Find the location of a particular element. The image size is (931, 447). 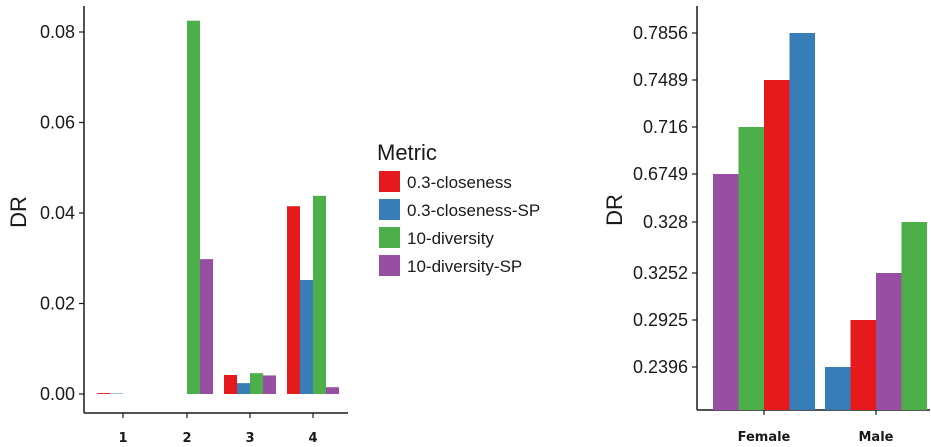

left-x-tick-label: 2 is located at coordinates (186, 438).